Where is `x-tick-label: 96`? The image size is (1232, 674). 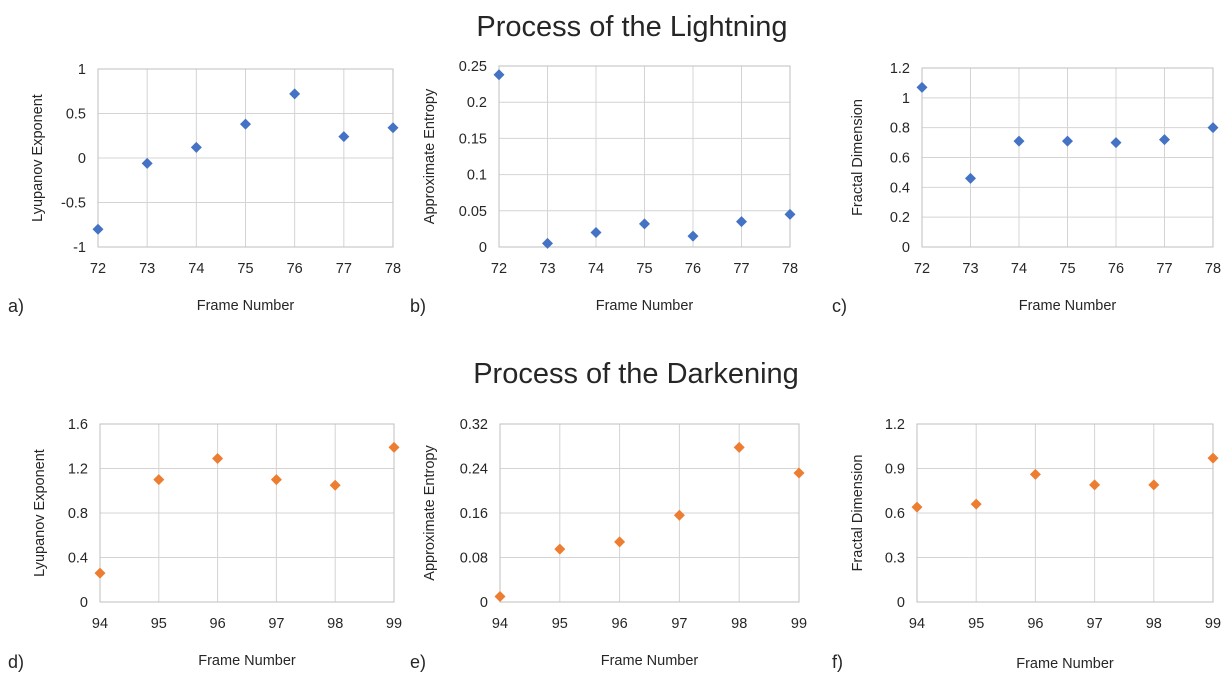 x-tick-label: 96 is located at coordinates (218, 624).